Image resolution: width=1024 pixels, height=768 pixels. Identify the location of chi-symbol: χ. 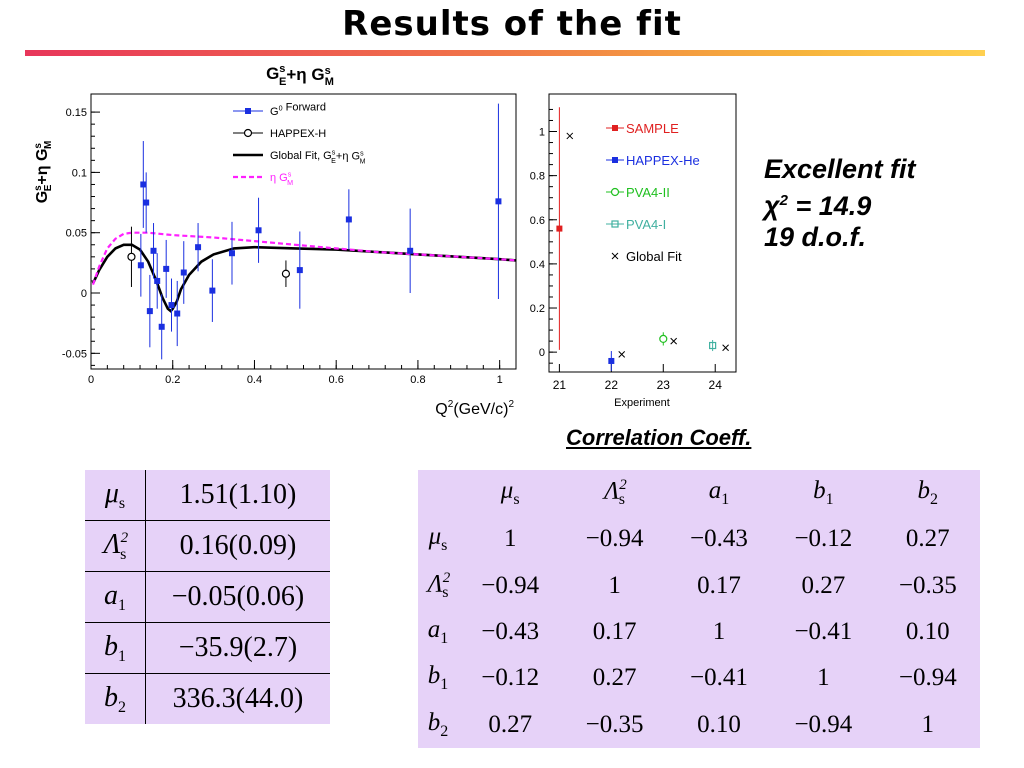
(772, 206).